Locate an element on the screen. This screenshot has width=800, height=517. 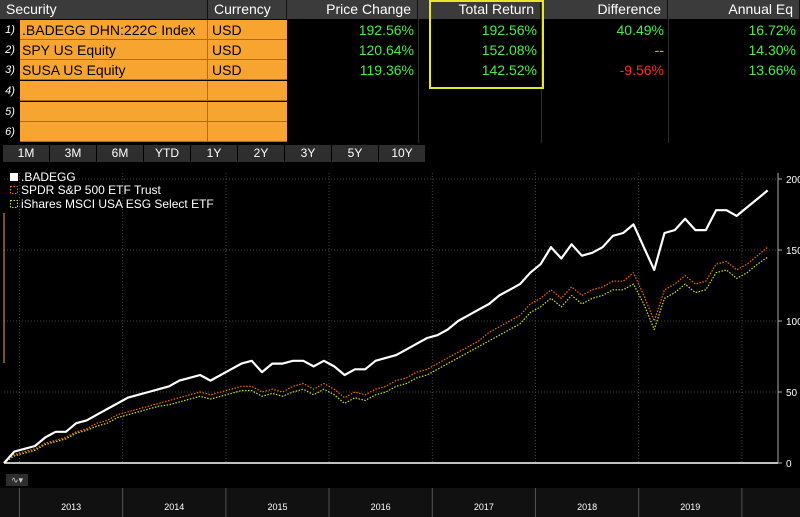
difference-cell: -9.56% is located at coordinates (641, 70).